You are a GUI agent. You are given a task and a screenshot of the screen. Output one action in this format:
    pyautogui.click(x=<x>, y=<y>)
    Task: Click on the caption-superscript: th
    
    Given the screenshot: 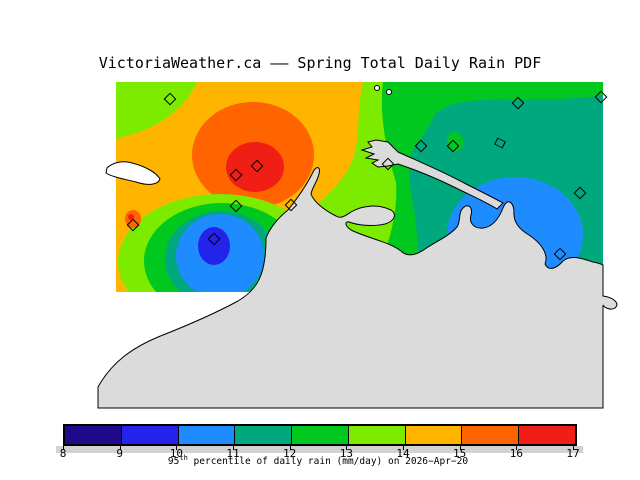 What is the action you would take?
    pyautogui.click(x=183, y=457)
    